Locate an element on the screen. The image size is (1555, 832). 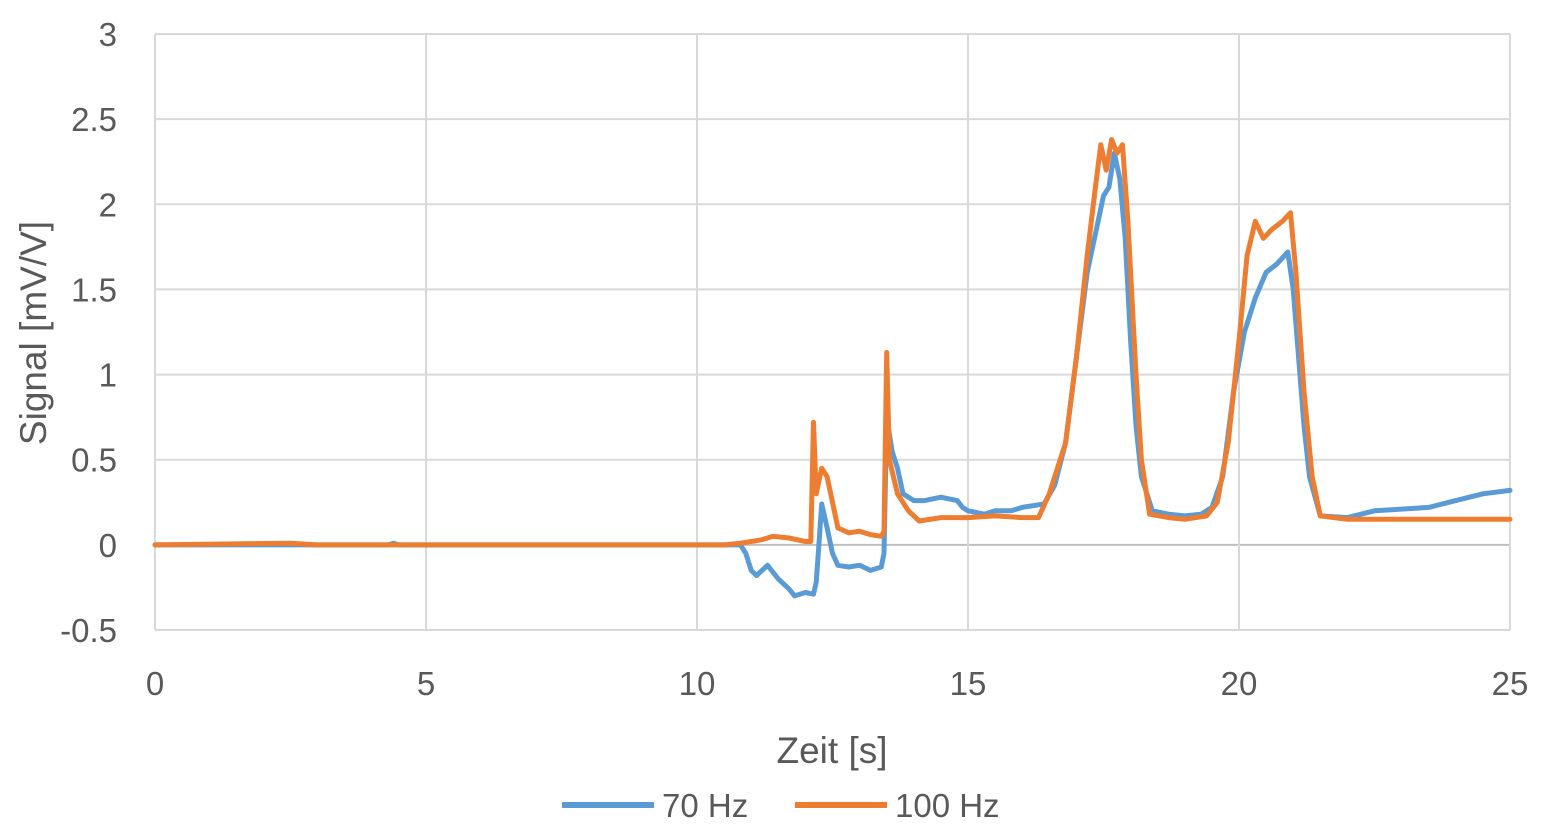
y-tick-label: 1.5 is located at coordinates (94, 289).